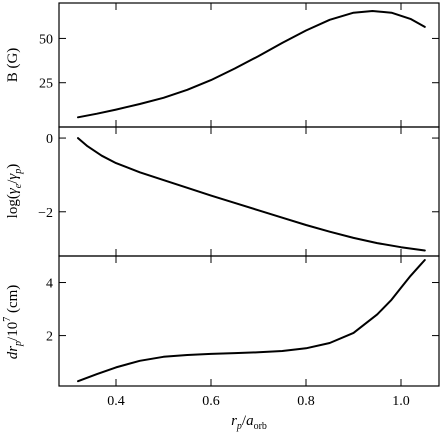 Image resolution: width=442 pixels, height=437 pixels. Describe the element at coordinates (258, 401) in the screenshot. I see `x-axis-ticks: 0.4 0.6 0.8 1.0` at that location.